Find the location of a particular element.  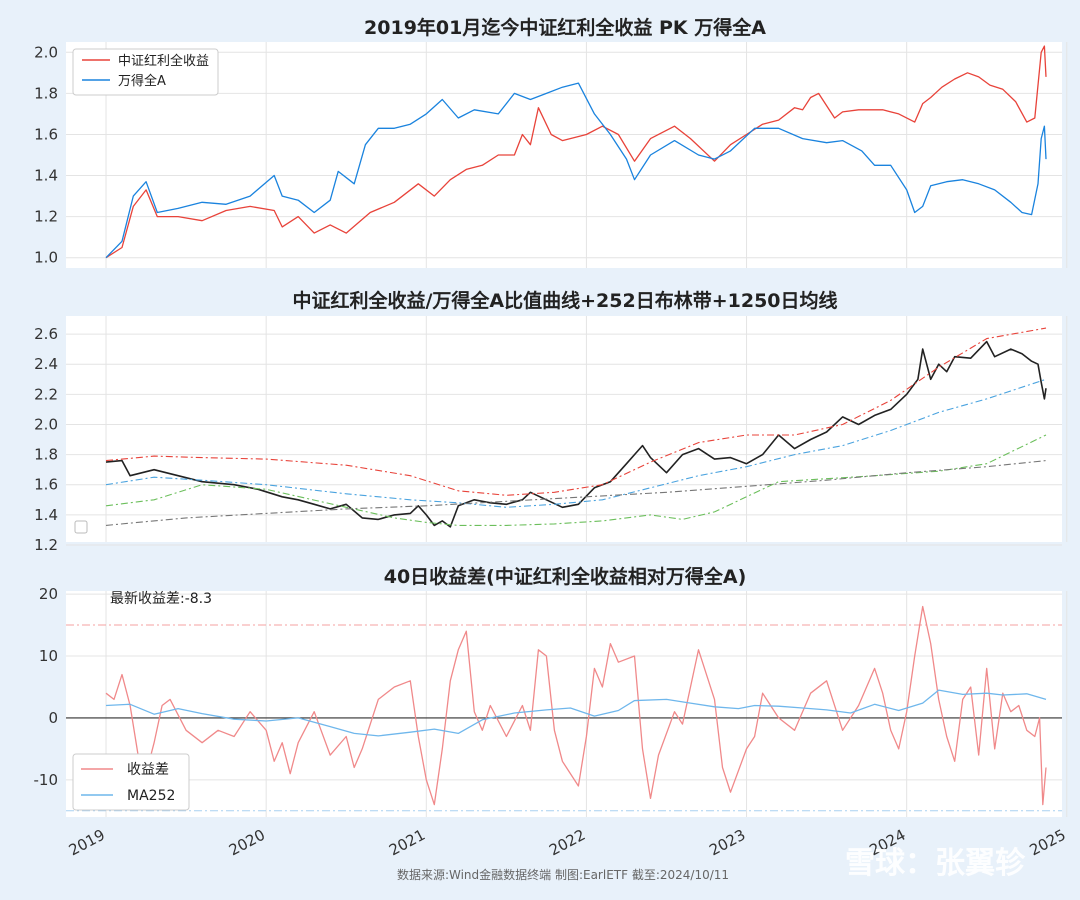

x-tick-label-2019: 2019 is located at coordinates (87, 843).